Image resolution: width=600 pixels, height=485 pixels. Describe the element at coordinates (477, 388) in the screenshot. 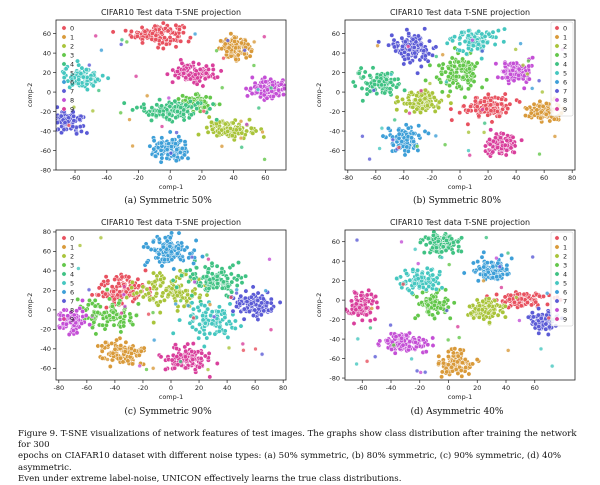

I see `x-tick-label: 20` at that location.